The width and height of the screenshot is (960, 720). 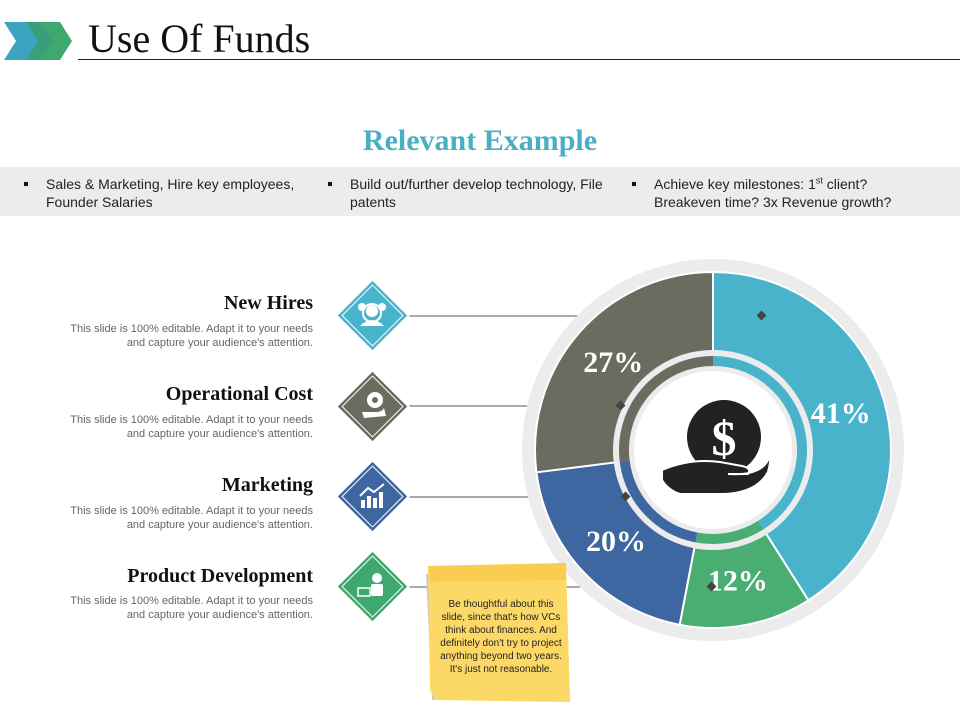 What do you see at coordinates (220, 576) in the screenshot?
I see `category-title-product-development: Product Development` at bounding box center [220, 576].